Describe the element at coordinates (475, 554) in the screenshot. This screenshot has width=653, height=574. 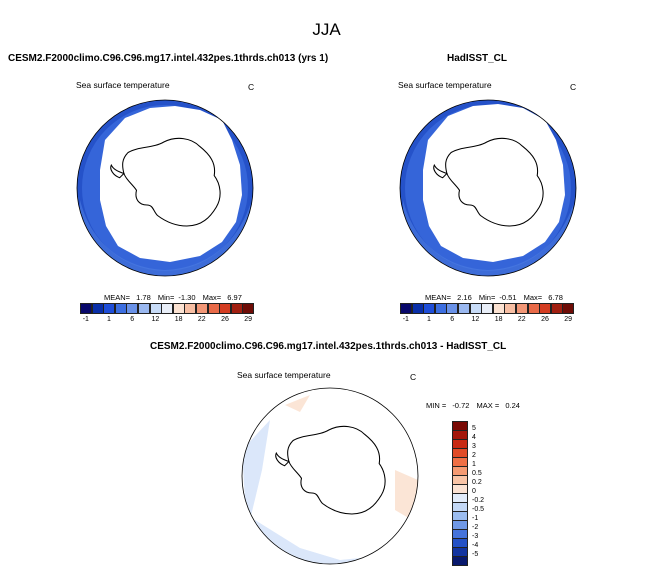
I see `colorbar-tick-label: -5` at that location.